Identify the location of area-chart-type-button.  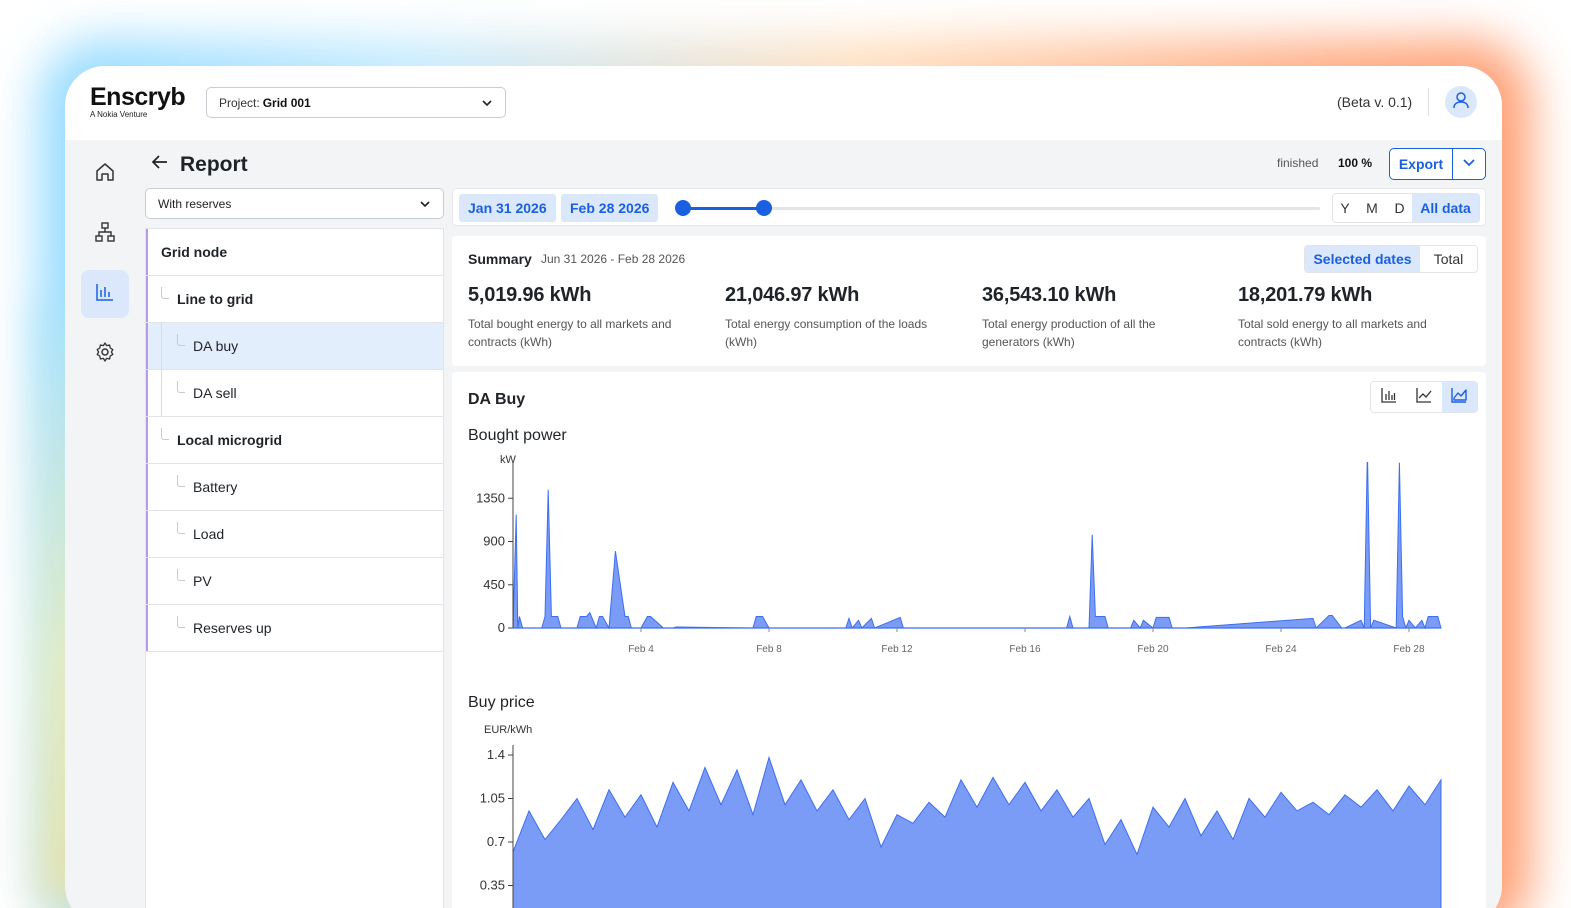
(1459, 397).